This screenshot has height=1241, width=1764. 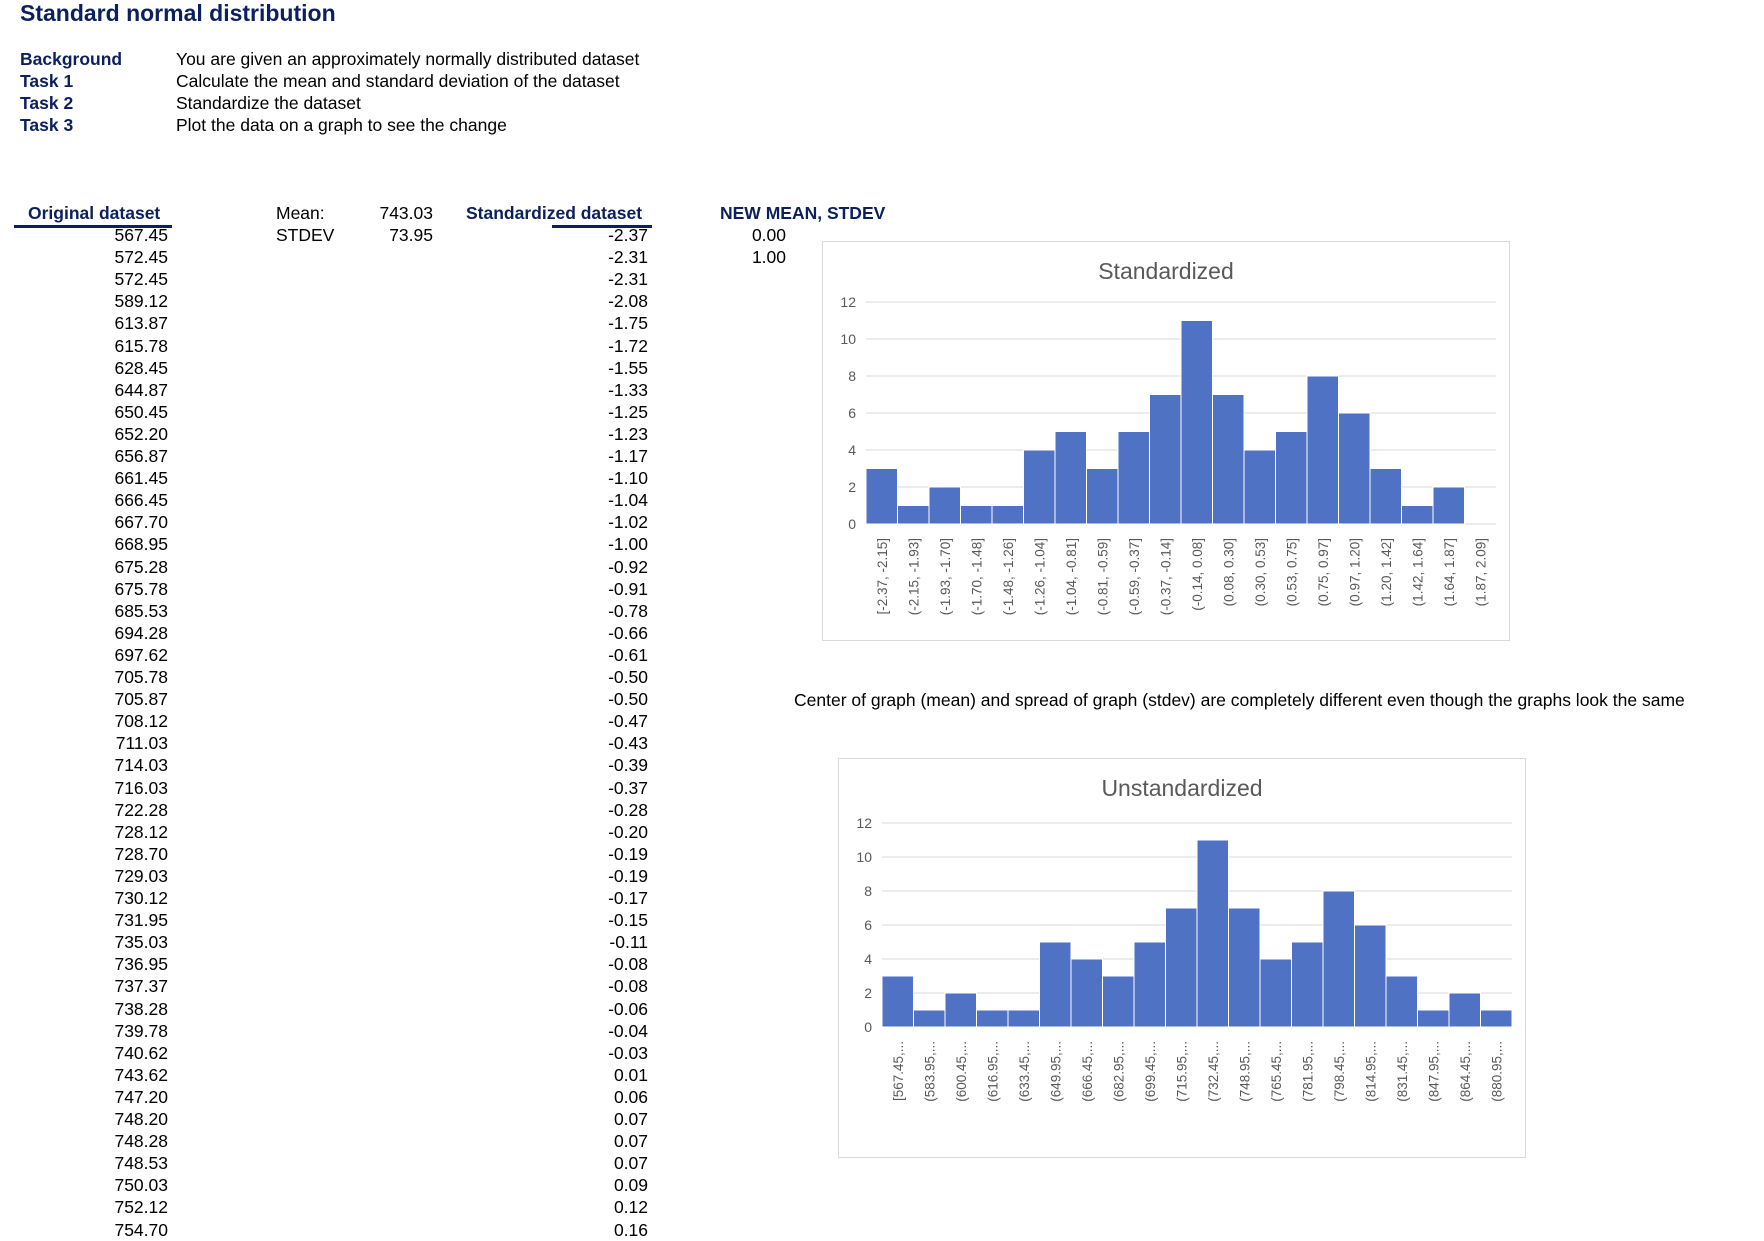 What do you see at coordinates (141, 831) in the screenshot?
I see `original-value-cell: 728.12` at bounding box center [141, 831].